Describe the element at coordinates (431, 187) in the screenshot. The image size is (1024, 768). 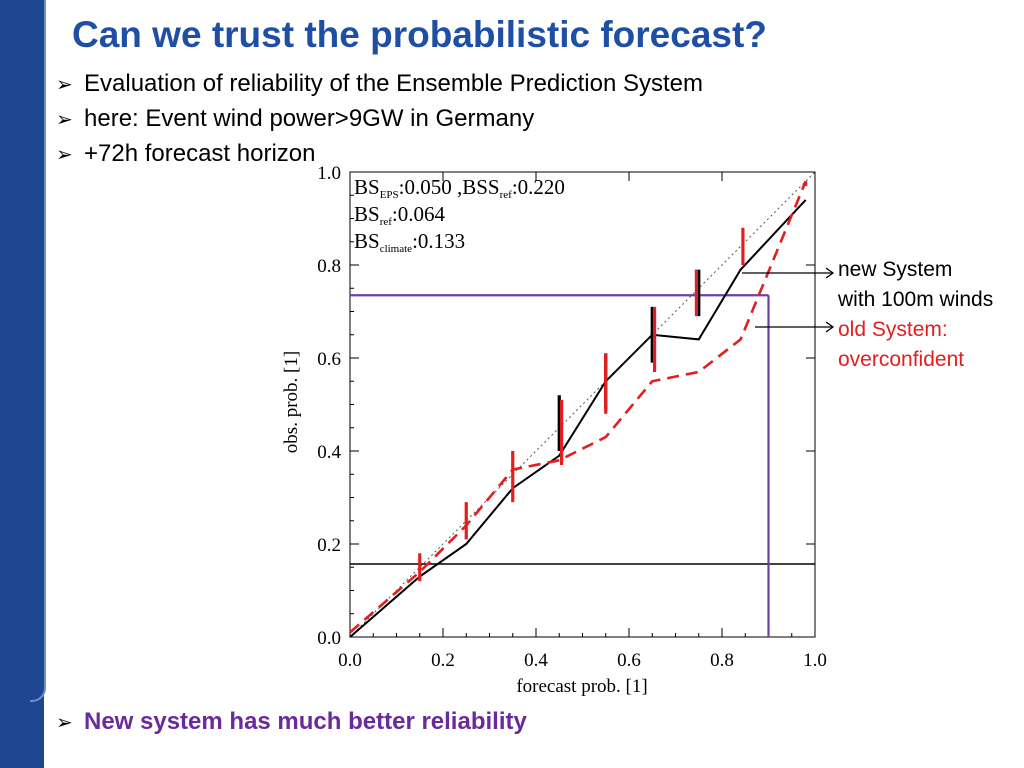
I see `score-value: :0.050 ,` at that location.